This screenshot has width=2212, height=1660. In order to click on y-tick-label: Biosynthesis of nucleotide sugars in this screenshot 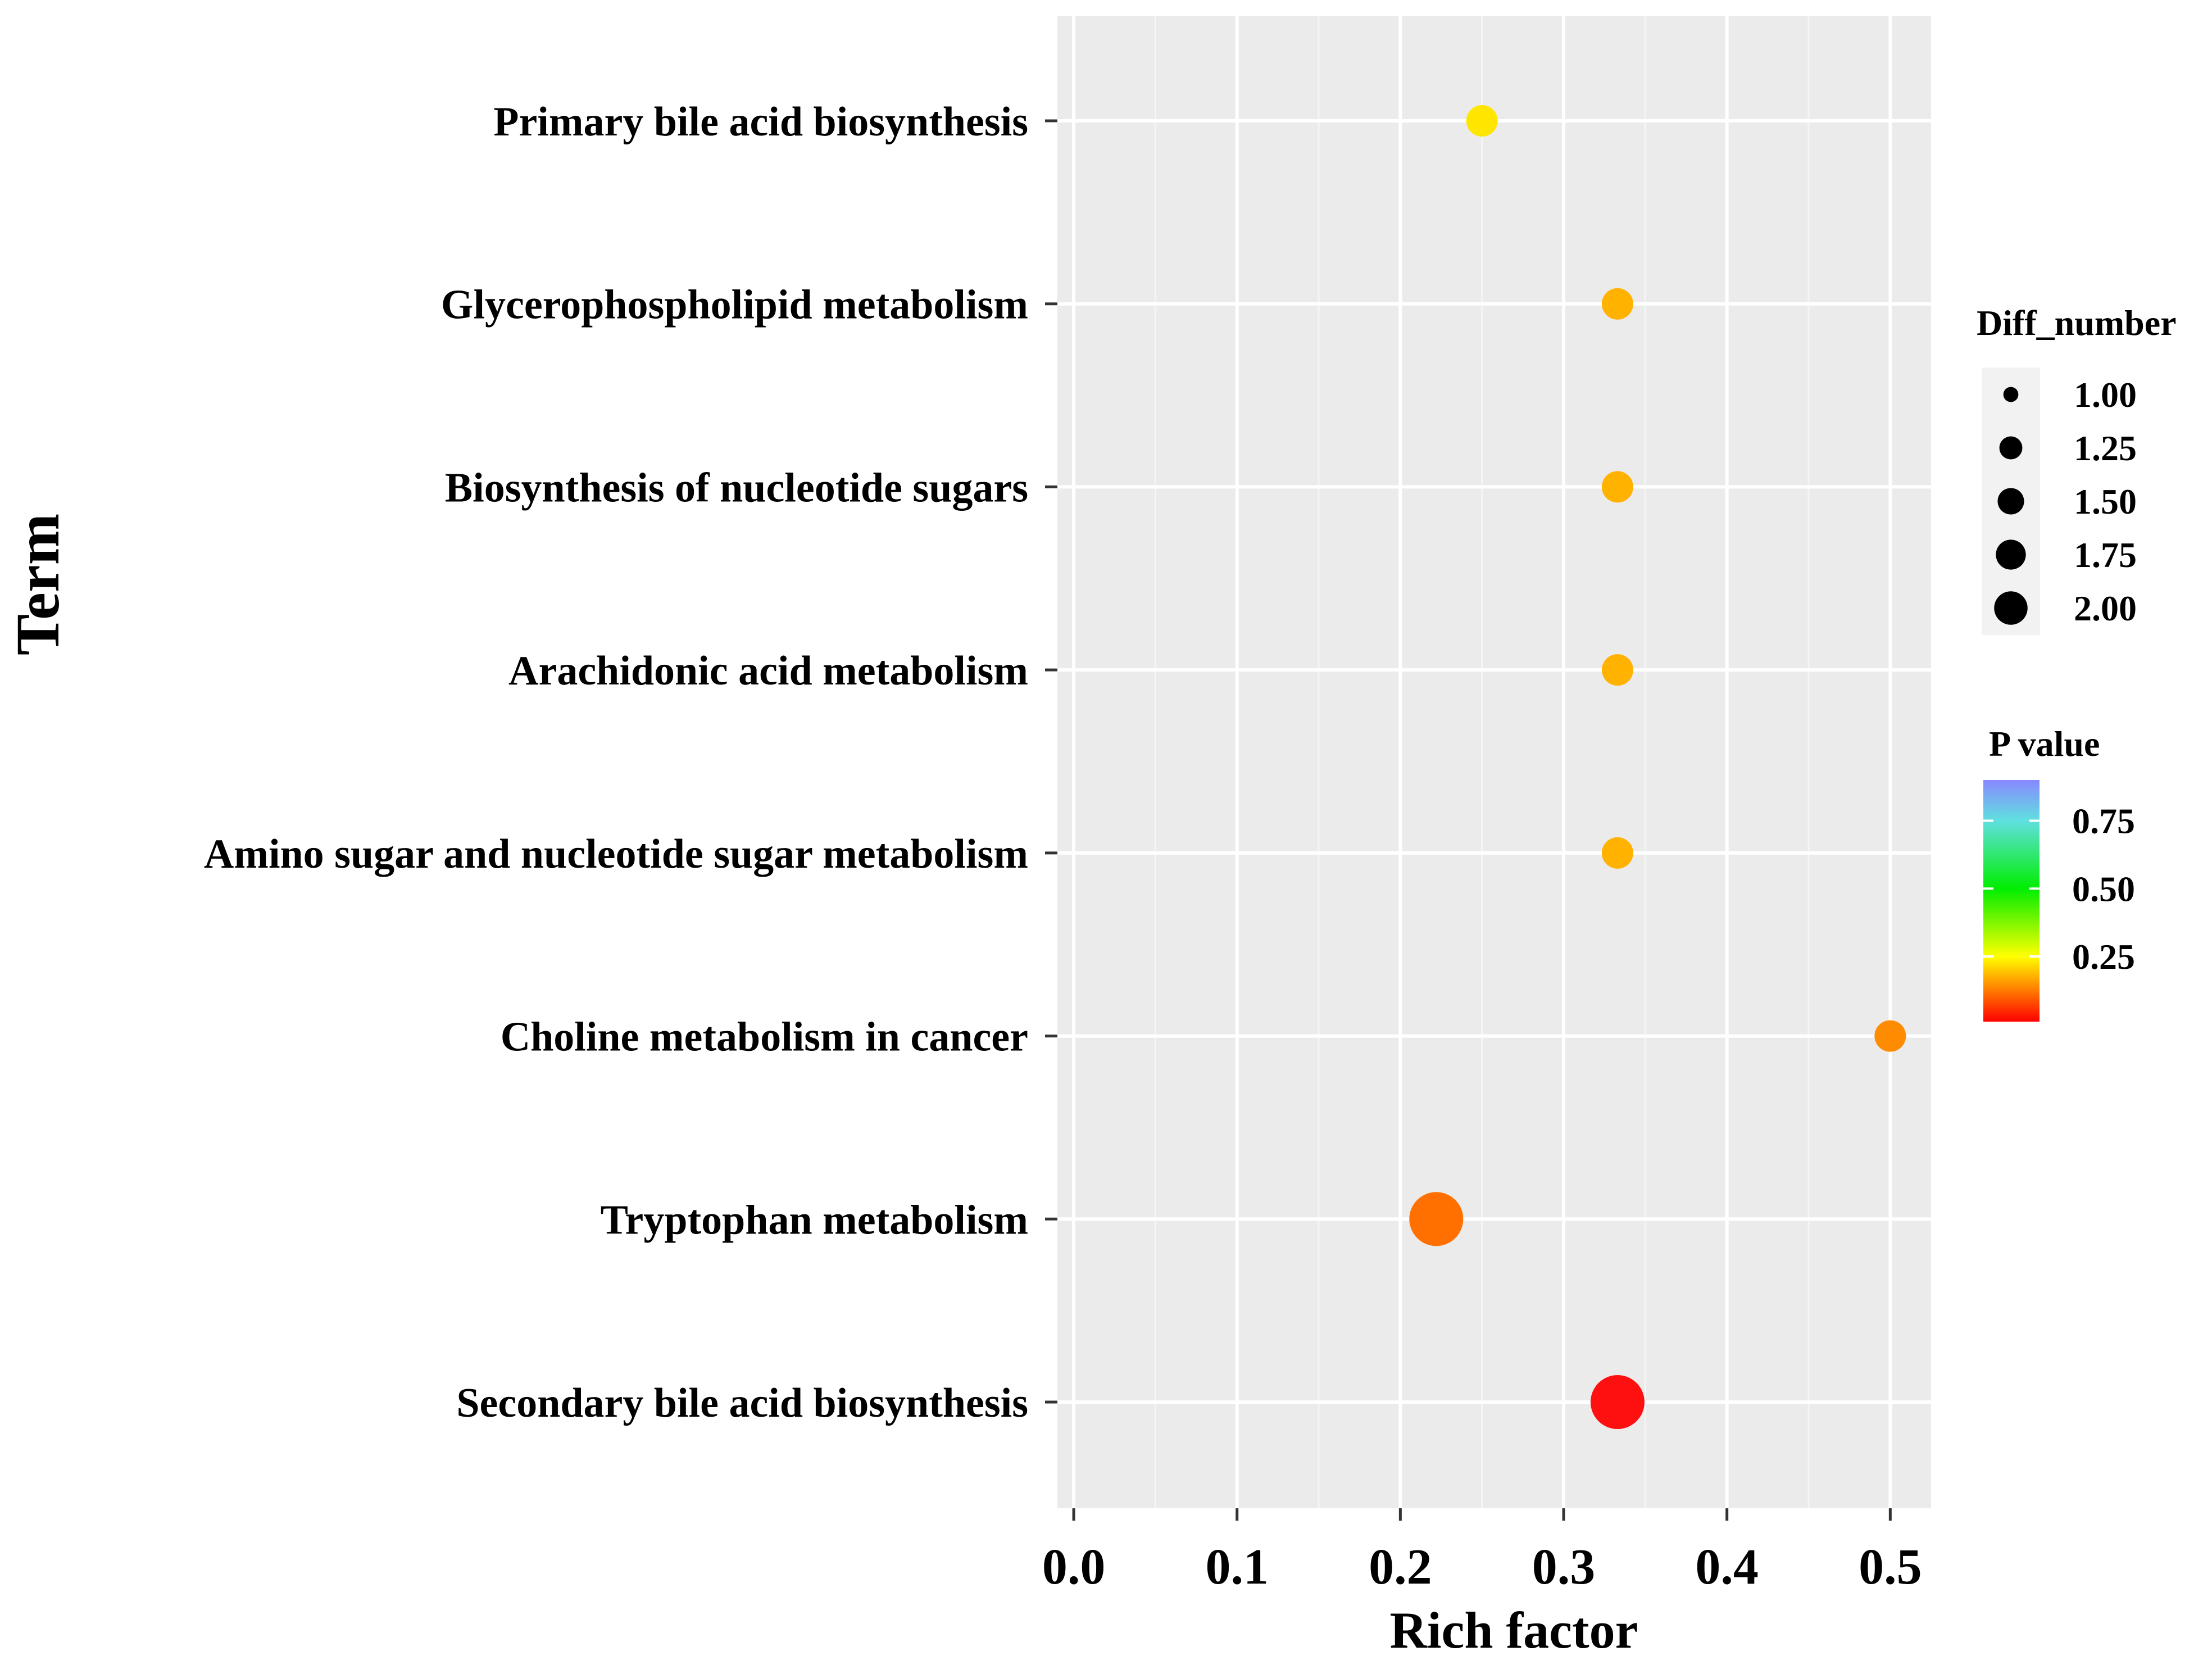, I will do `click(736, 488)`.